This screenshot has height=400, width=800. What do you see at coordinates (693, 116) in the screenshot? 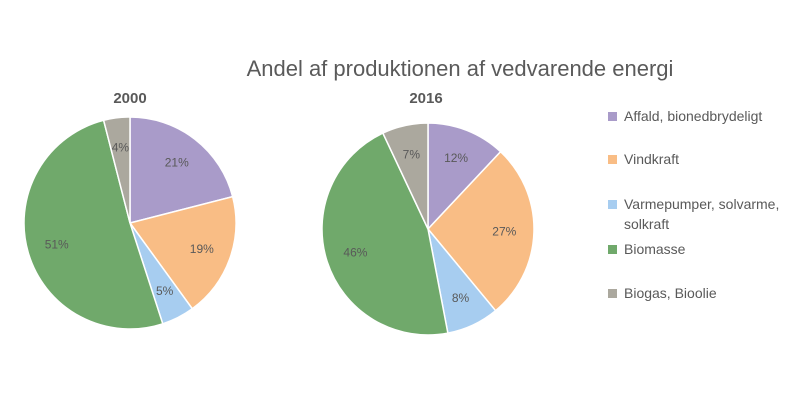
I see `legend-label-affald: Affald, bionedbrydeligt` at bounding box center [693, 116].